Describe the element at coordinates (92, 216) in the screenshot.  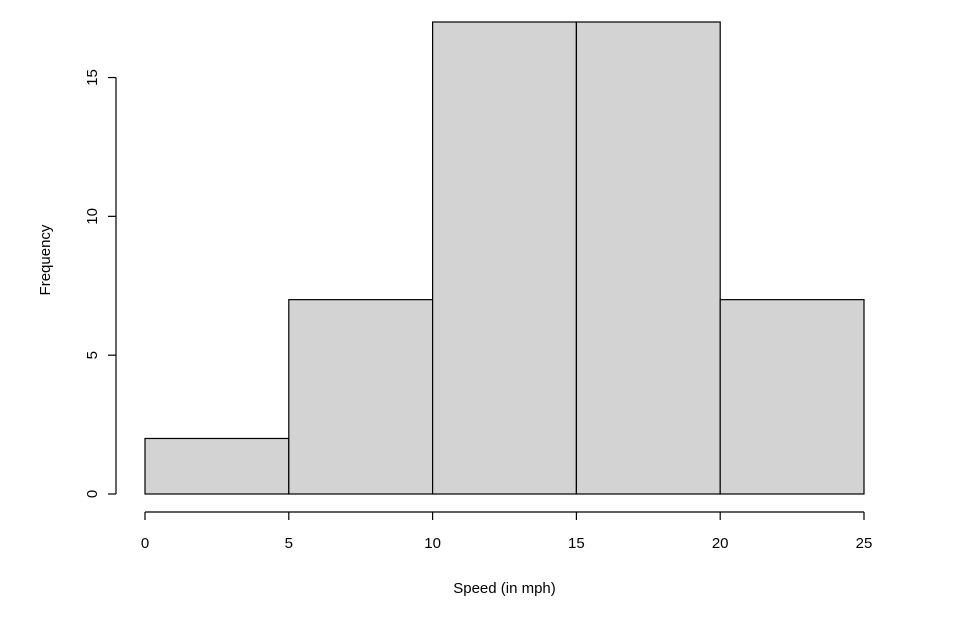
I see `y-tick-label: 10` at that location.